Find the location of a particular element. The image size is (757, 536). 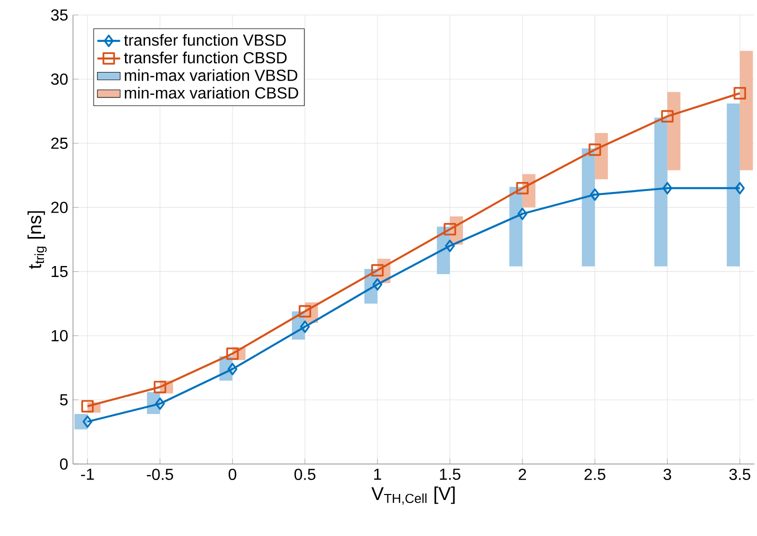

y-tick-label: 15 is located at coordinates (60, 272).